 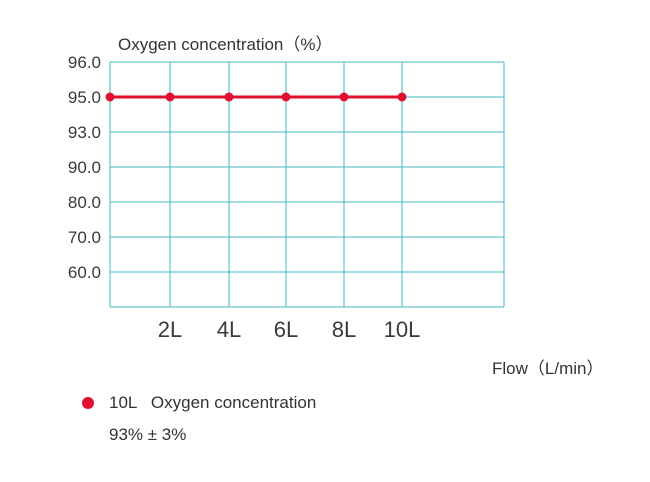 I want to click on y-axis-title: Oxygen concentration（%）, so click(x=225, y=44).